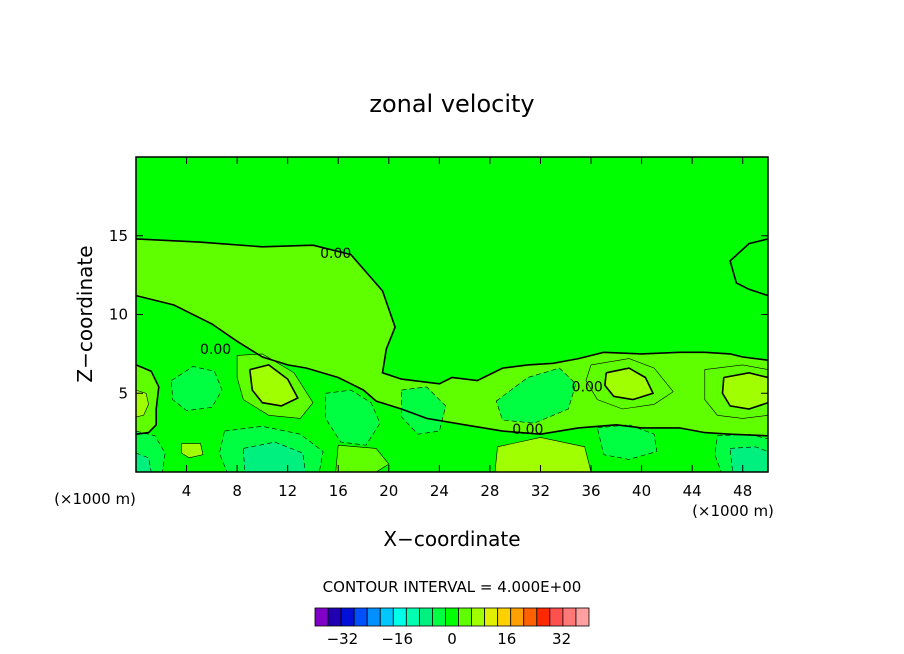 Image resolution: width=904 pixels, height=654 pixels. Describe the element at coordinates (343, 639) in the screenshot. I see `colorbar-tick-label: −32` at that location.